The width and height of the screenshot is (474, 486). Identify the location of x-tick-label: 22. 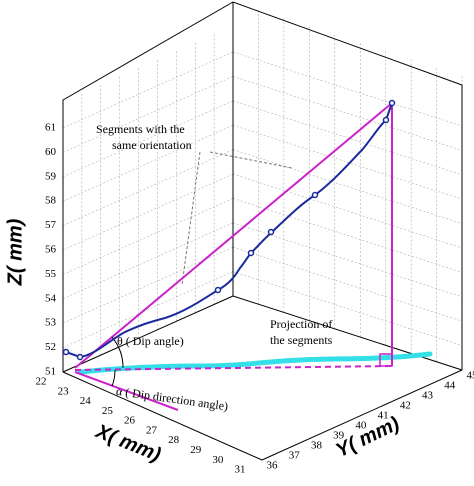
(41, 382).